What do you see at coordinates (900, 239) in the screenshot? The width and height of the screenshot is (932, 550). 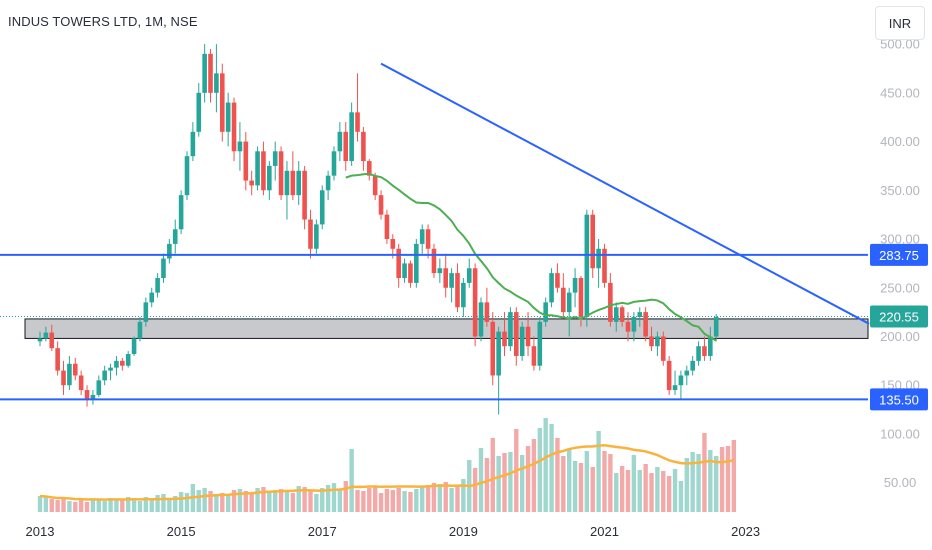 I see `price-axis-tick: 300.00` at bounding box center [900, 239].